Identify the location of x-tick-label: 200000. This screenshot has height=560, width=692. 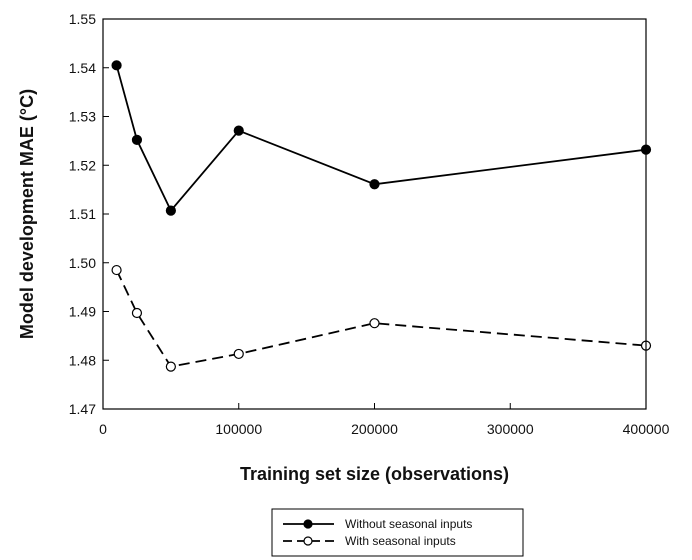
(374, 429).